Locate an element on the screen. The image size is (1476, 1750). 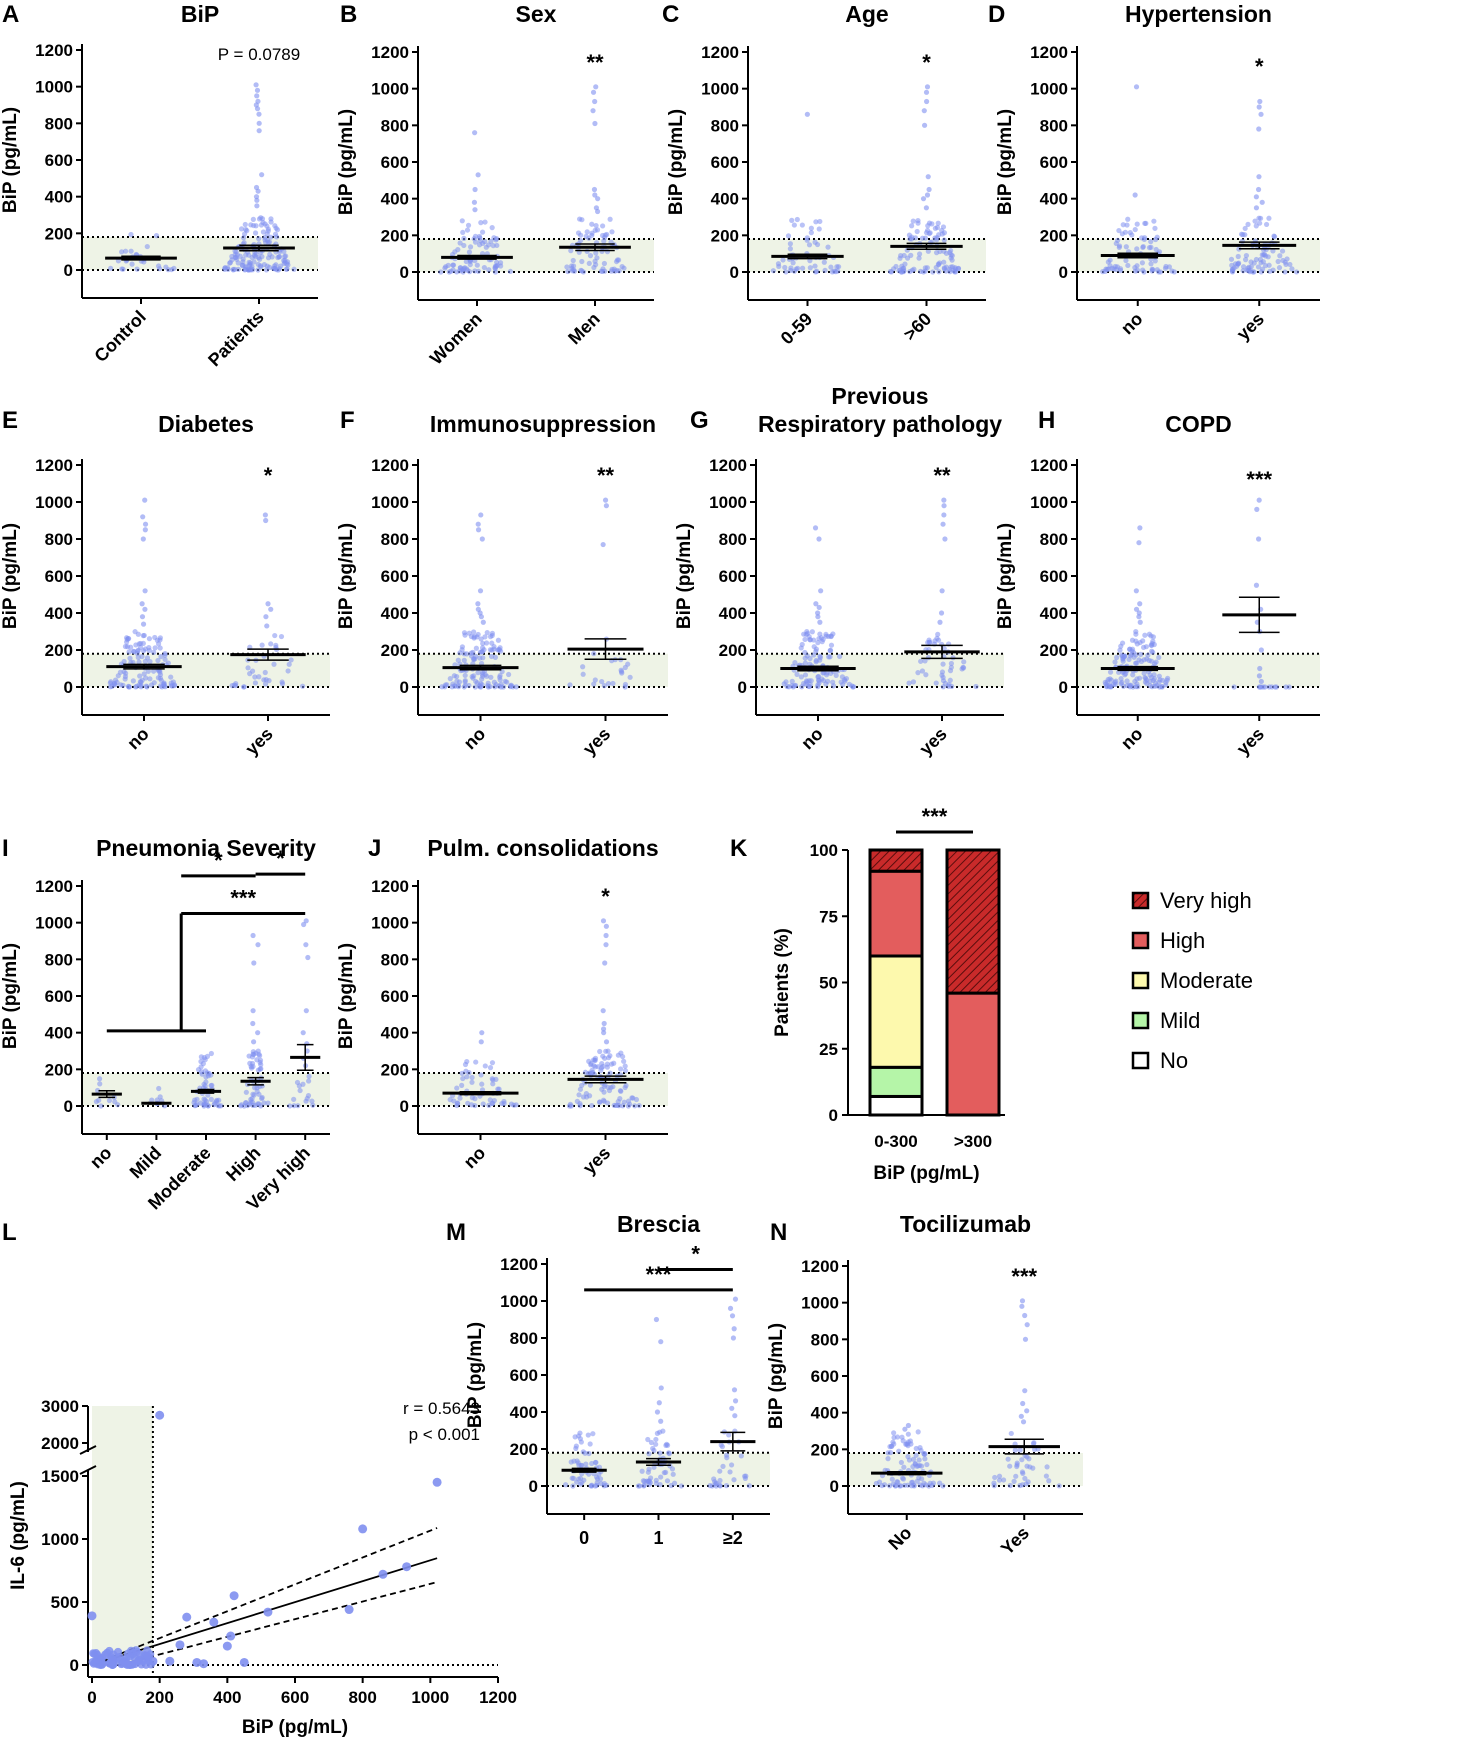
y-axis-label: BiP (pg/mL) is located at coordinates (676, 162).